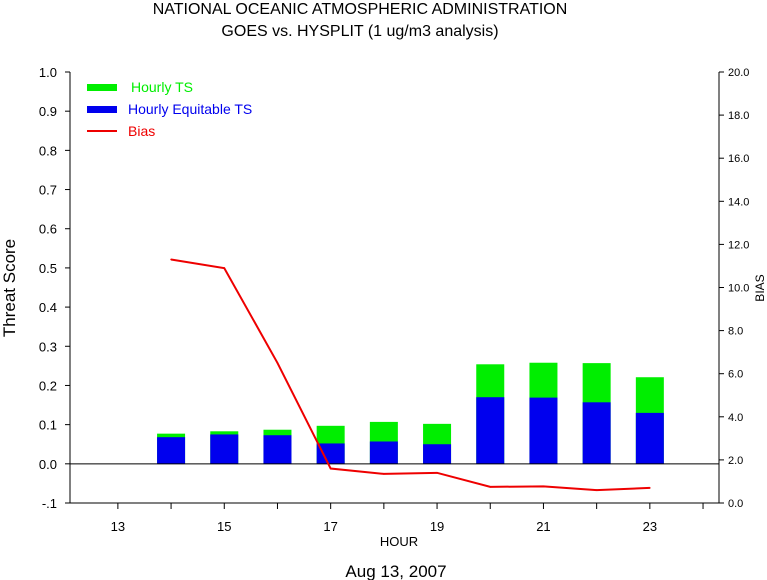  I want to click on y2-tick-label: 4.0, so click(735, 418).